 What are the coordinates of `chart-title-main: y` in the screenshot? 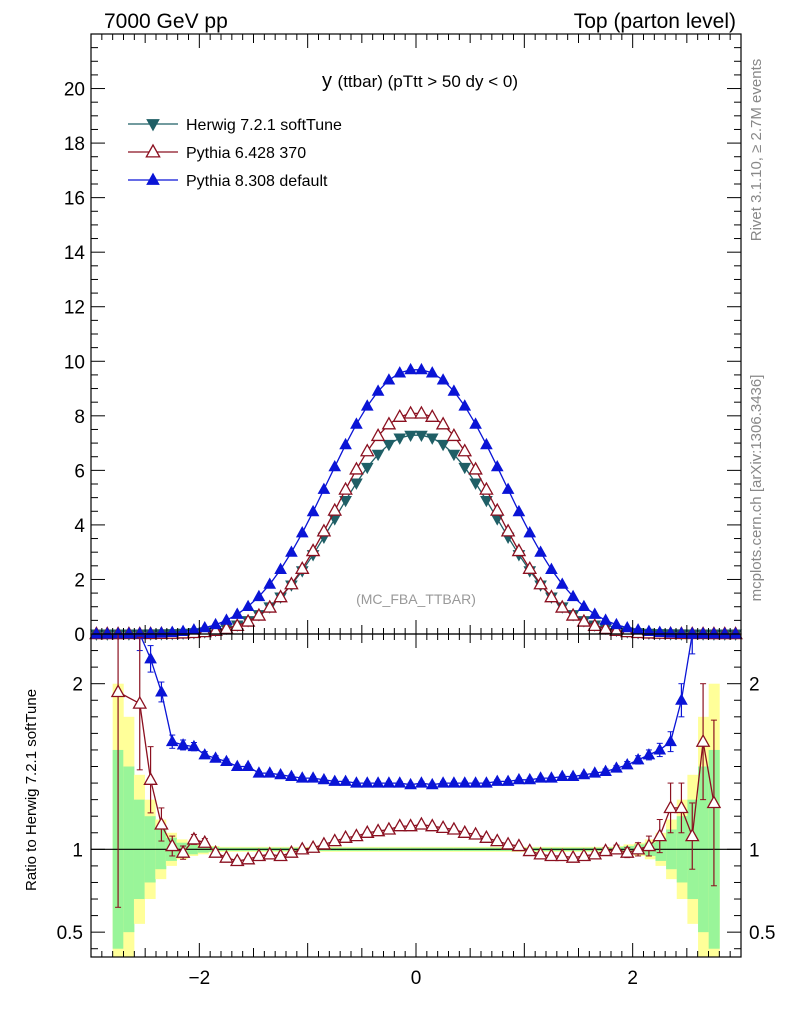 It's located at (330, 81).